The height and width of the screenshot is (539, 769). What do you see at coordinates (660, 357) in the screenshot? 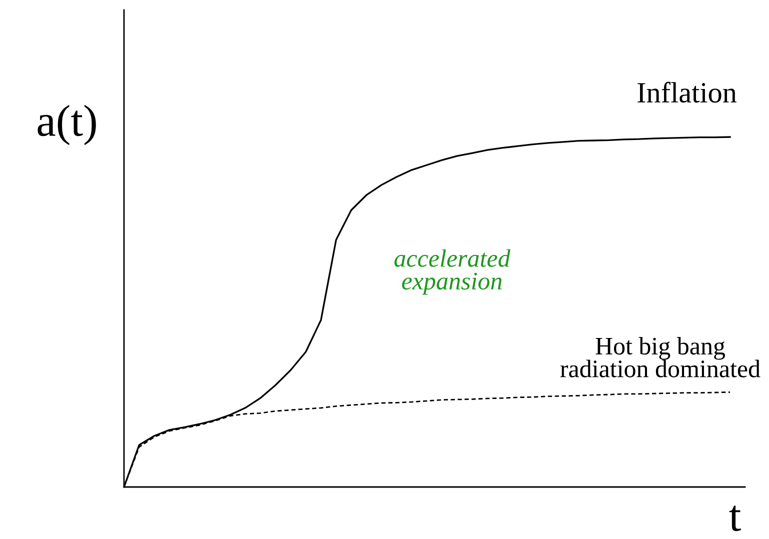
I see `series-label: Hot big bang radiation dominated` at bounding box center [660, 357].